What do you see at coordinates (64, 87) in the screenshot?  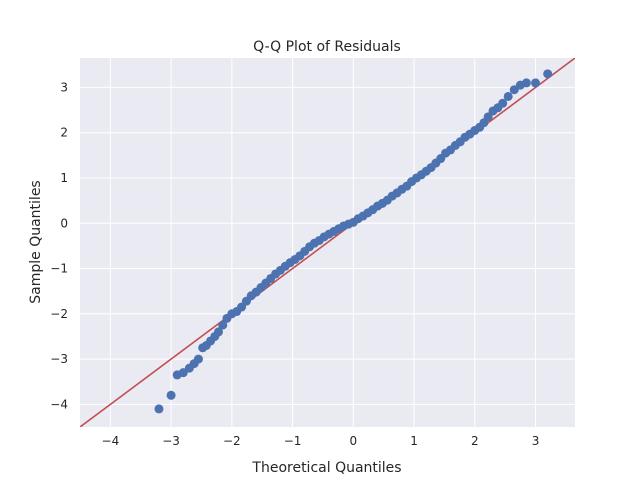 I see `y-tick-label: 3` at bounding box center [64, 87].